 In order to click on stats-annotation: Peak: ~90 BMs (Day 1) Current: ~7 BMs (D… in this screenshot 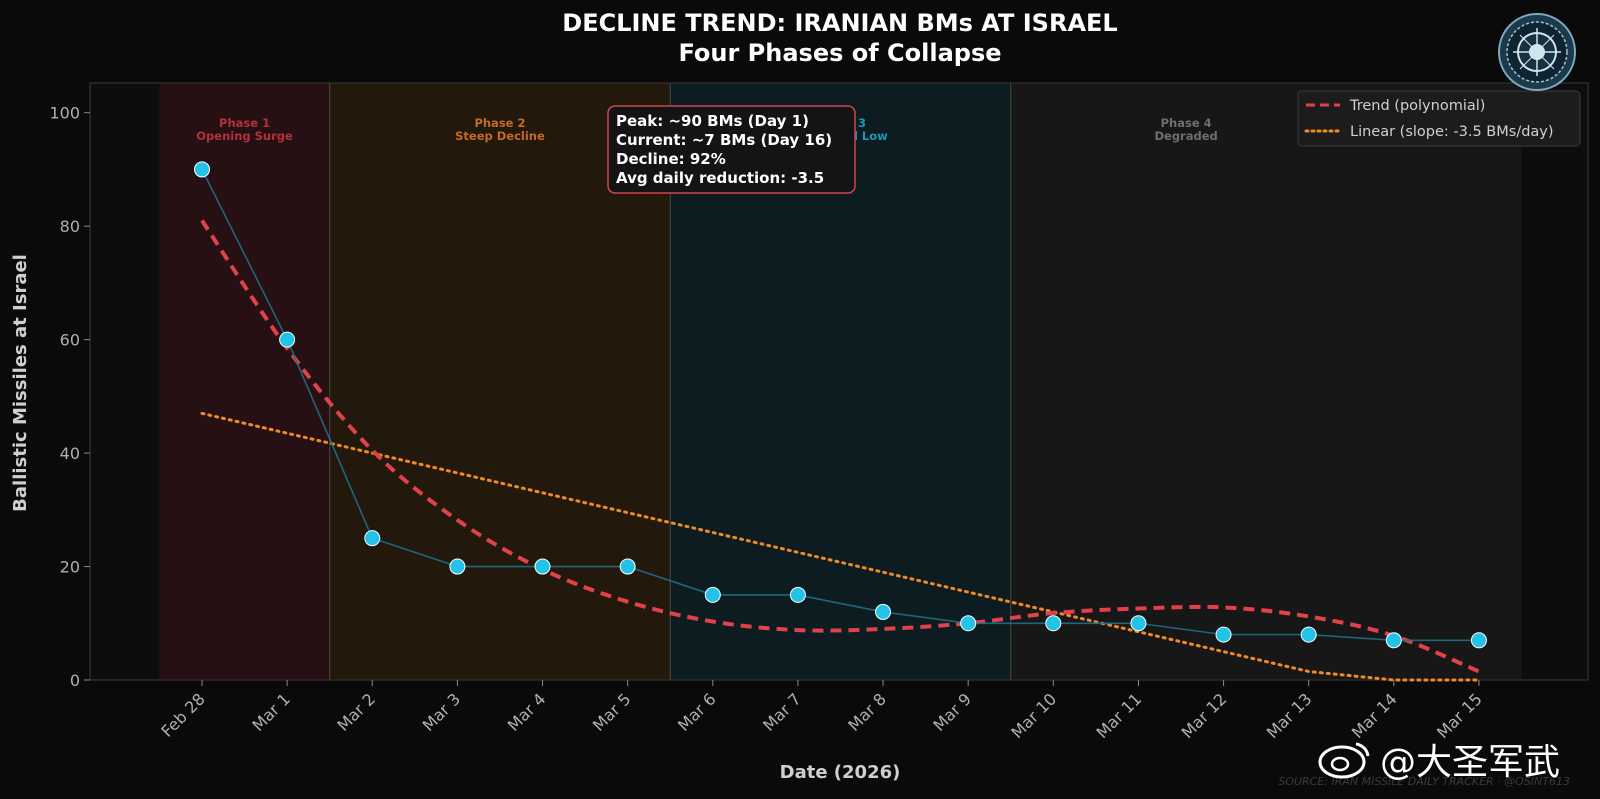, I will do `click(731, 149)`.